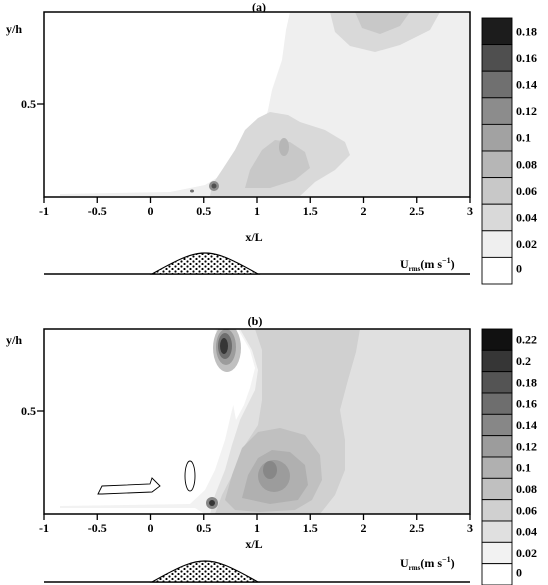 Image resolution: width=548 pixels, height=585 pixels. What do you see at coordinates (256, 207) in the screenshot?
I see `panel-a-x-axis: -1 -0.5 0 0.5 1 1.5 2 2.5 3` at bounding box center [256, 207].